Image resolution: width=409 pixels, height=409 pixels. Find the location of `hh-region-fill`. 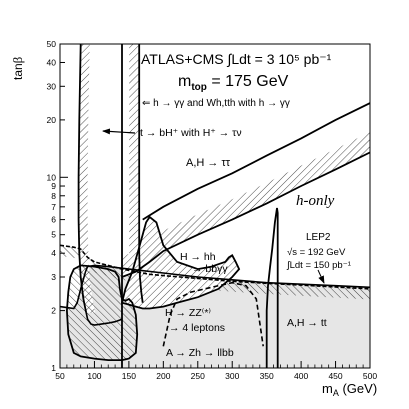

hh-region-fill is located at coordinates (181, 262).